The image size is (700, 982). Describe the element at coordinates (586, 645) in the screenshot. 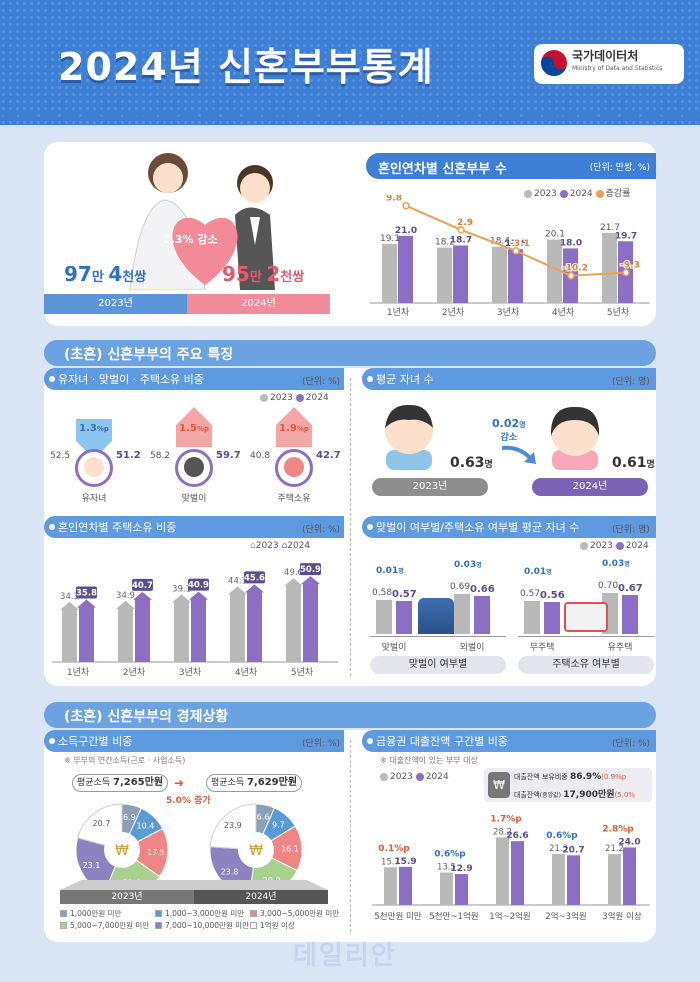

I see `group-axis` at that location.